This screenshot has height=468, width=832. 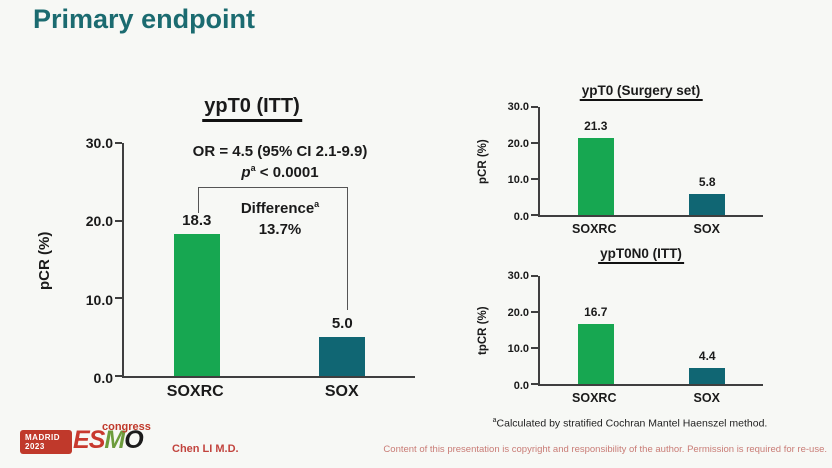 I want to click on bar-value-label: 21.3, so click(x=596, y=126).